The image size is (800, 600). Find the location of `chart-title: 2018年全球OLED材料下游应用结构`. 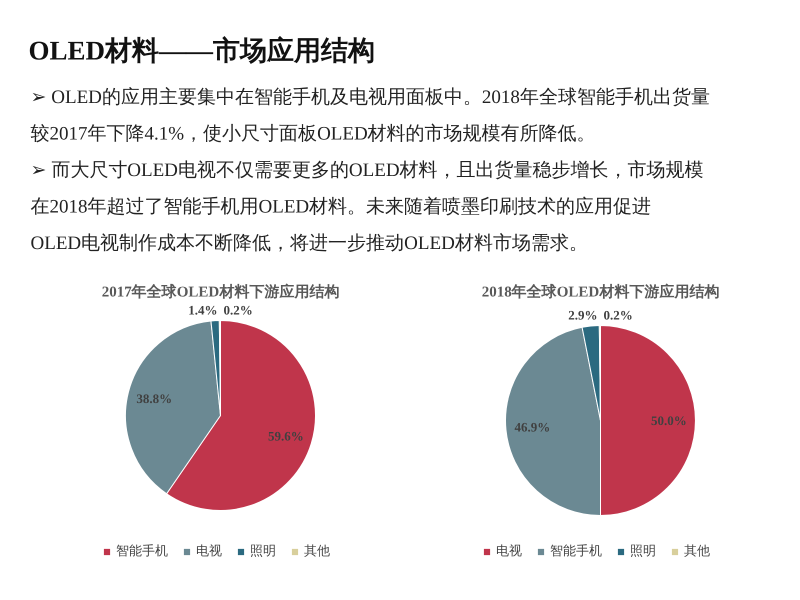

chart-title: 2018年全球OLED材料下游应用结构 is located at coordinates (601, 291).